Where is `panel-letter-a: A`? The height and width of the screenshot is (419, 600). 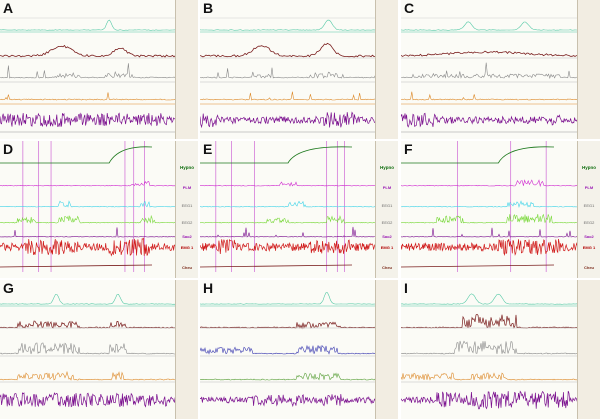 panel-letter-a: A is located at coordinates (8, 8).